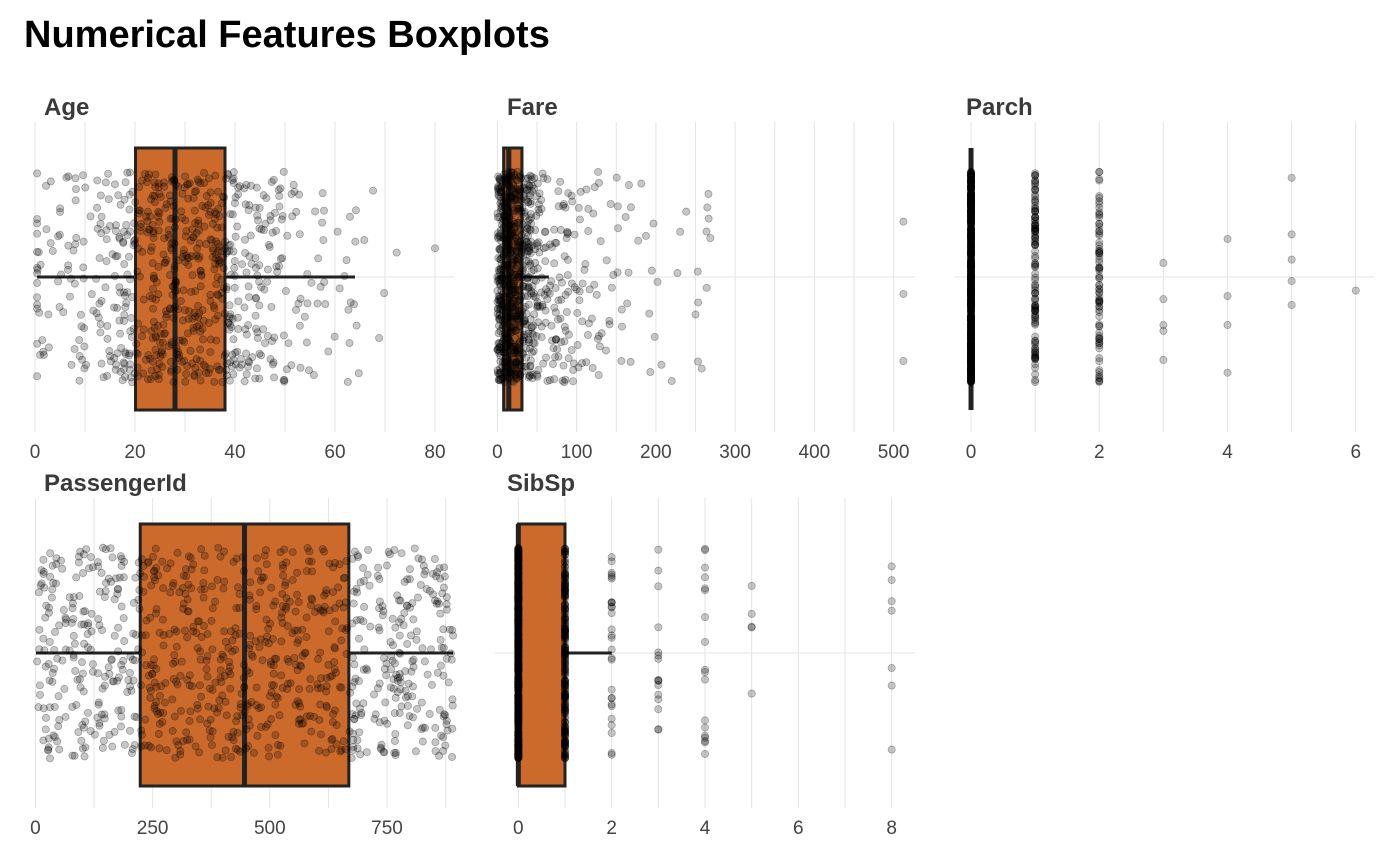 The height and width of the screenshot is (866, 1400). Describe the element at coordinates (703, 292) in the screenshot. I see `facet-panel-fare: 0 100 200 300 400 500` at that location.